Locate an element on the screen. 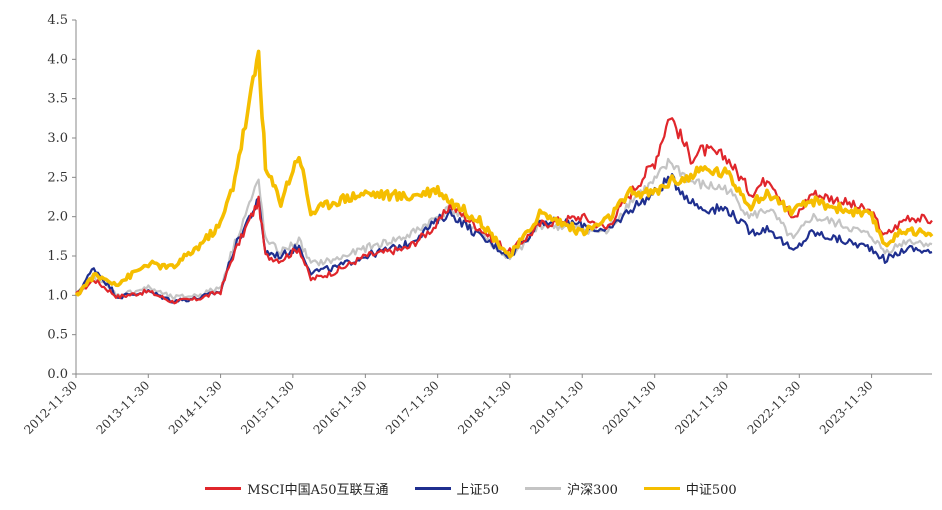 This screenshot has width=942, height=510. legend-label-msci-a50: MSCI中国A50互联互通 is located at coordinates (318, 490).